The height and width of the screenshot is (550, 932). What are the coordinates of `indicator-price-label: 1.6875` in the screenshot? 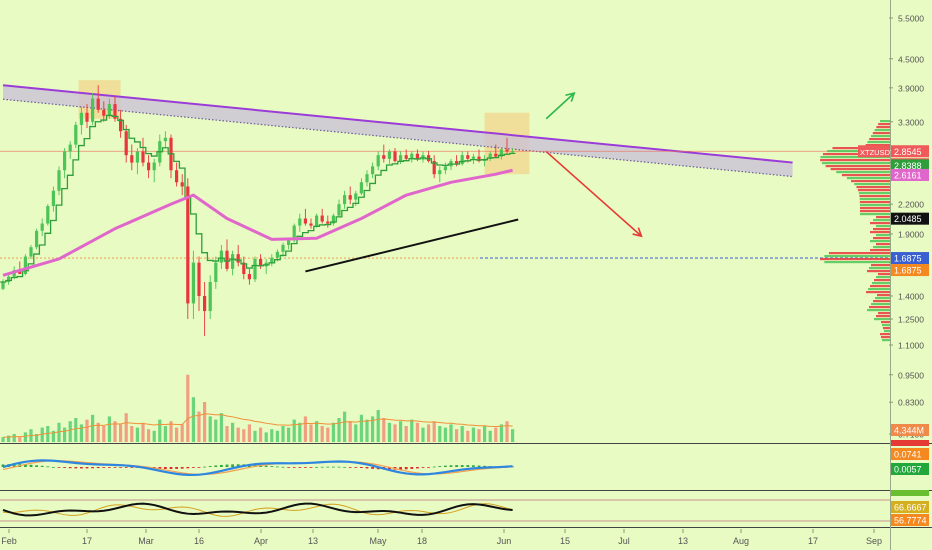 It's located at (908, 259).